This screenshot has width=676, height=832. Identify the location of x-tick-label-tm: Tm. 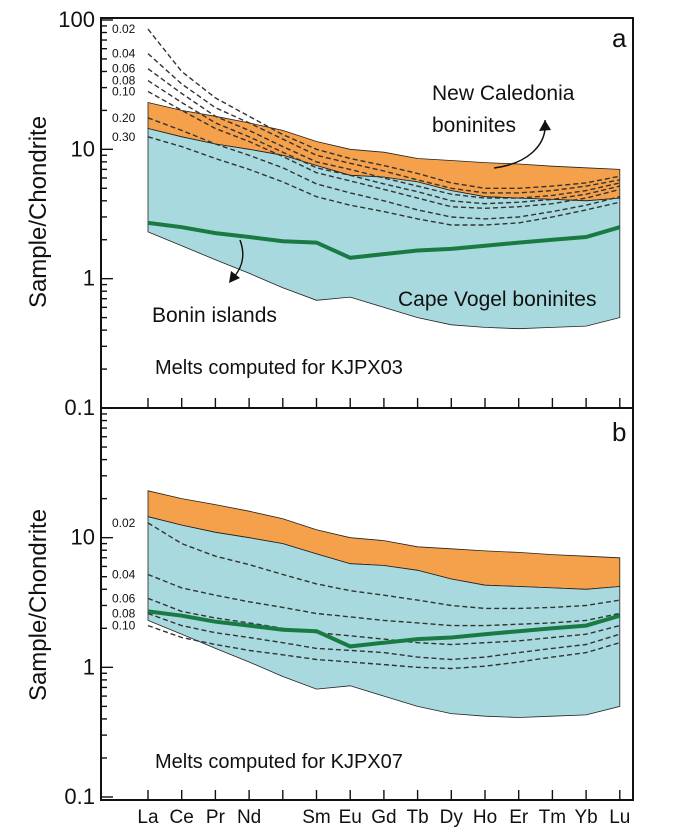
(552, 817).